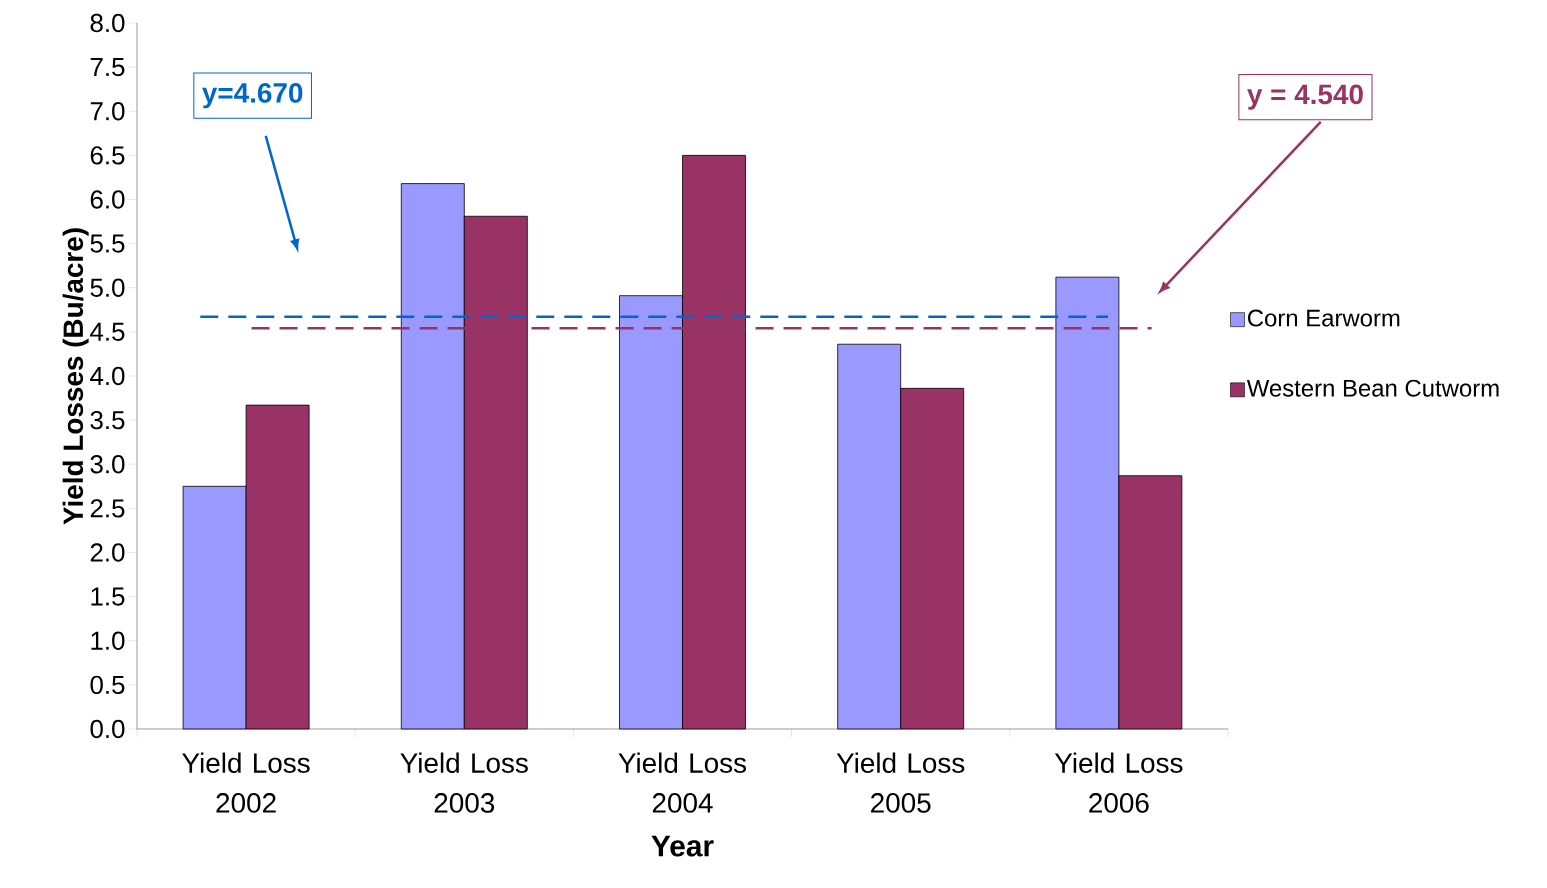  Describe the element at coordinates (75, 376) in the screenshot. I see `y-axis-title: Yield Losses (Bu/acre)` at that location.